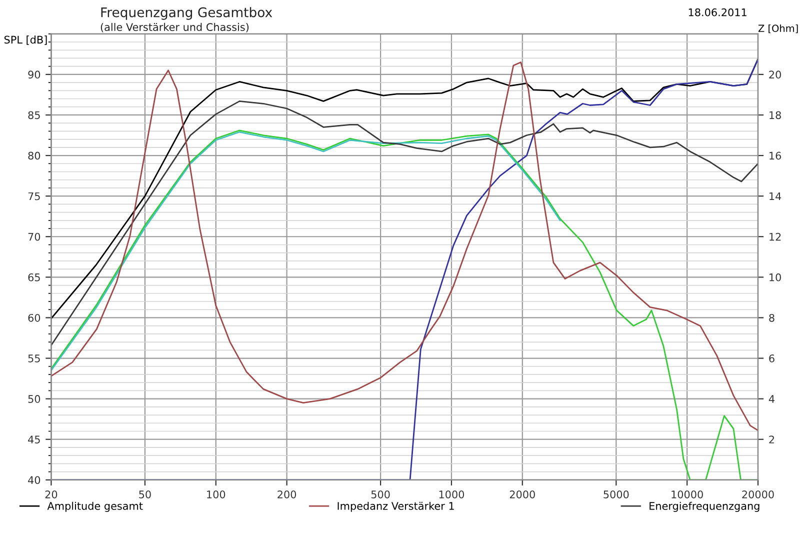  What do you see at coordinates (778, 29) in the screenshot?
I see `y2-axis-title: Z [Ohm]` at bounding box center [778, 29].